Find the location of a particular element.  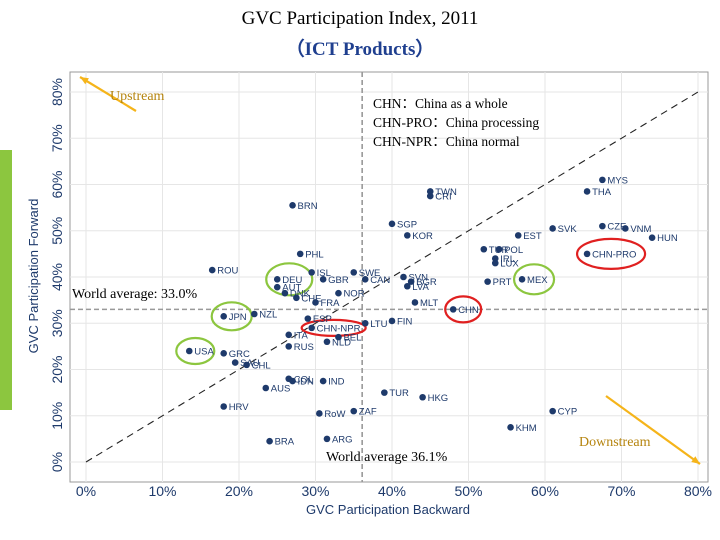

data-point-label: BRN is located at coordinates (308, 206).